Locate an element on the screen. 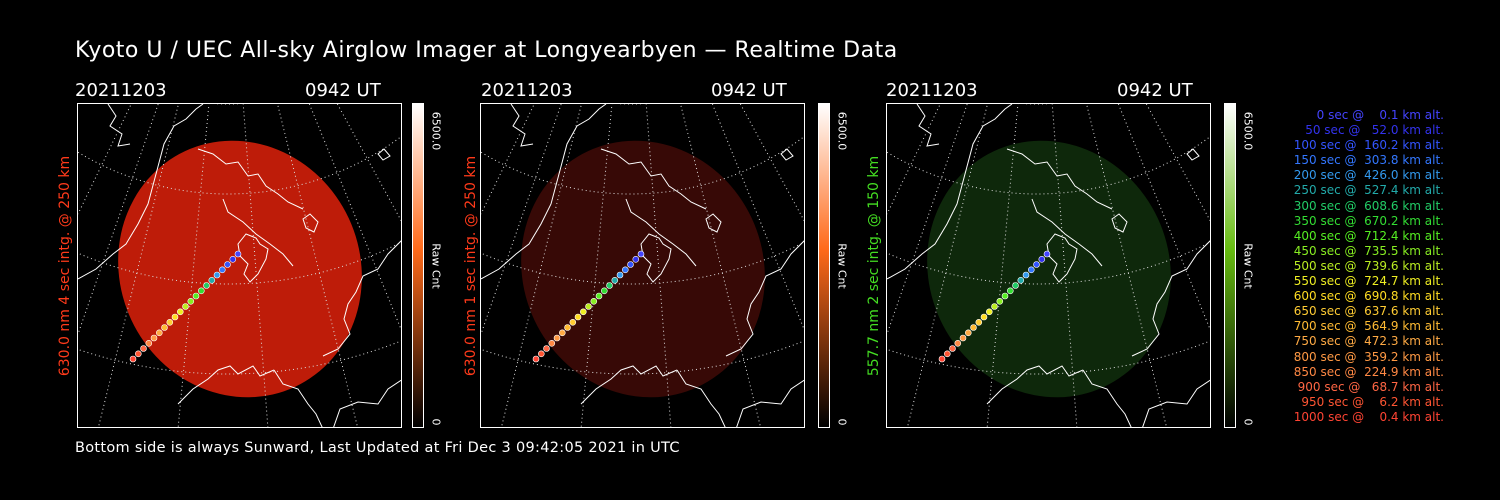  panel-1-colorbar-labels: 6500.0 Raw Cnt 0 is located at coordinates (436, 265).